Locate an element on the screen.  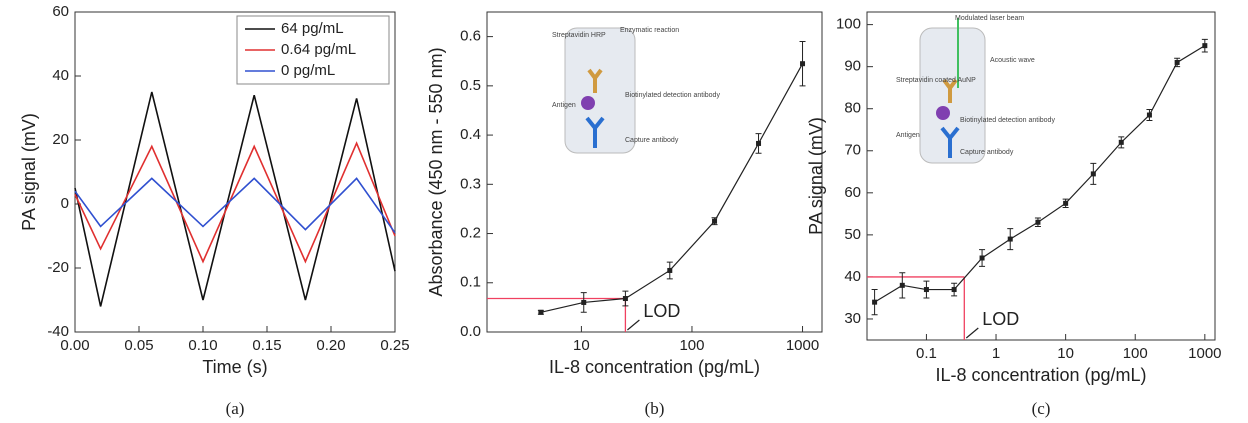
inset-label: Enzymatic reaction is located at coordinates (649, 30).